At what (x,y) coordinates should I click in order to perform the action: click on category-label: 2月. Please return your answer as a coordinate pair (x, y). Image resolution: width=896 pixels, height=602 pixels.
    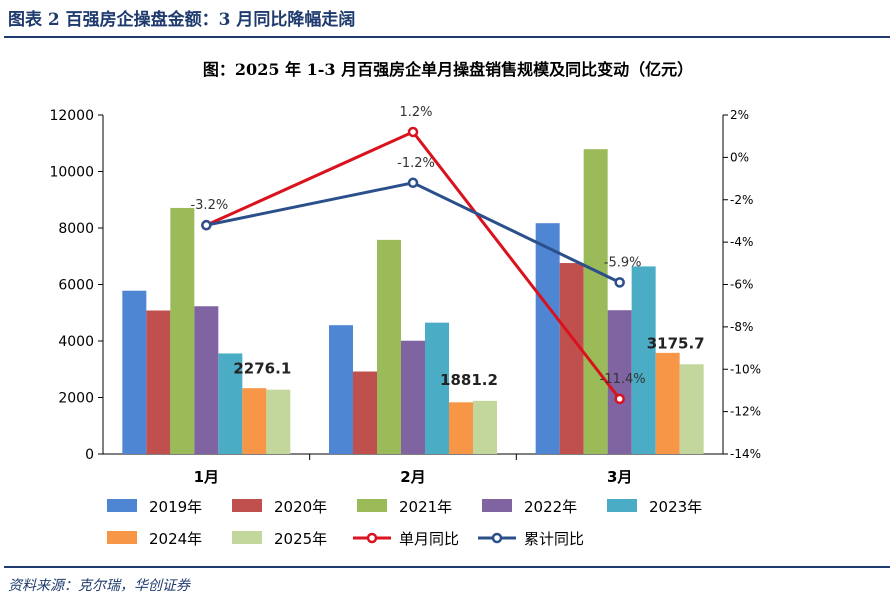
    Looking at the image, I should click on (412, 477).